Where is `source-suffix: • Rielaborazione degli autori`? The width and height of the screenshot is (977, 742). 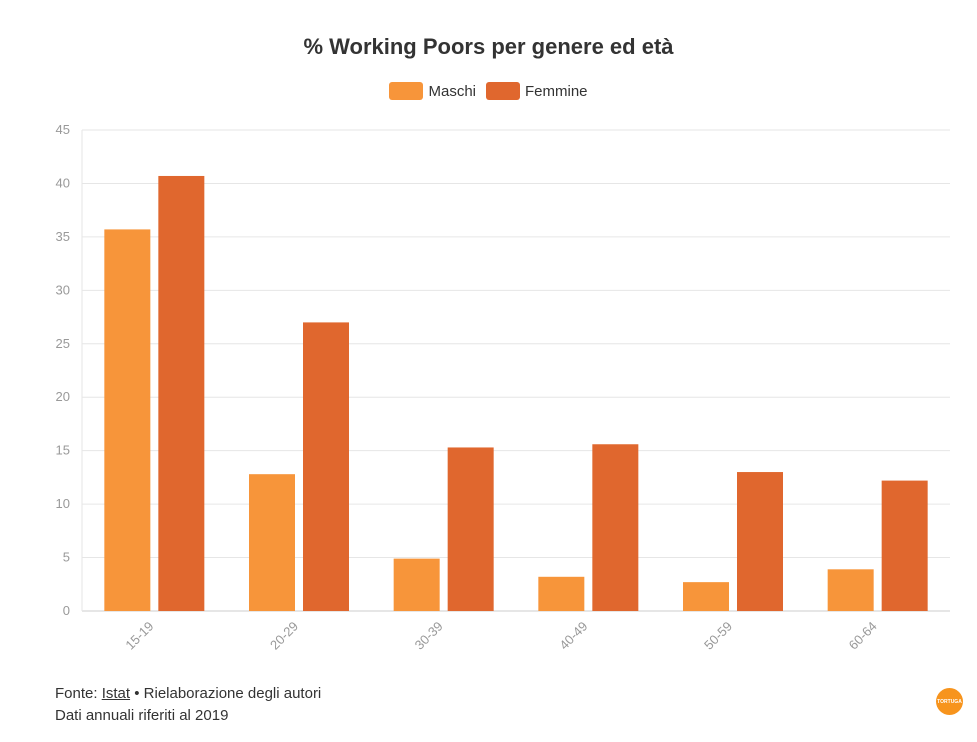 source-suffix: • Rielaborazione degli autori is located at coordinates (228, 693).